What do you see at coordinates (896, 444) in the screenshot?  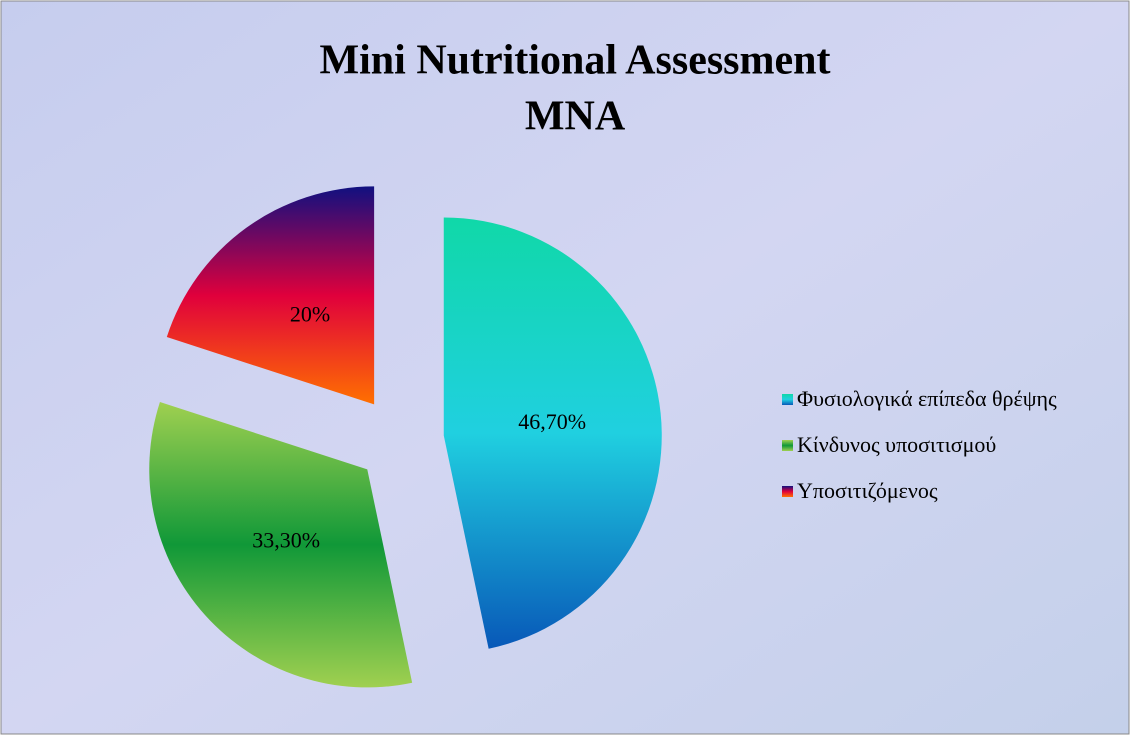 I see `legend-label: Κίνδυνος υποσιτισμού` at bounding box center [896, 444].